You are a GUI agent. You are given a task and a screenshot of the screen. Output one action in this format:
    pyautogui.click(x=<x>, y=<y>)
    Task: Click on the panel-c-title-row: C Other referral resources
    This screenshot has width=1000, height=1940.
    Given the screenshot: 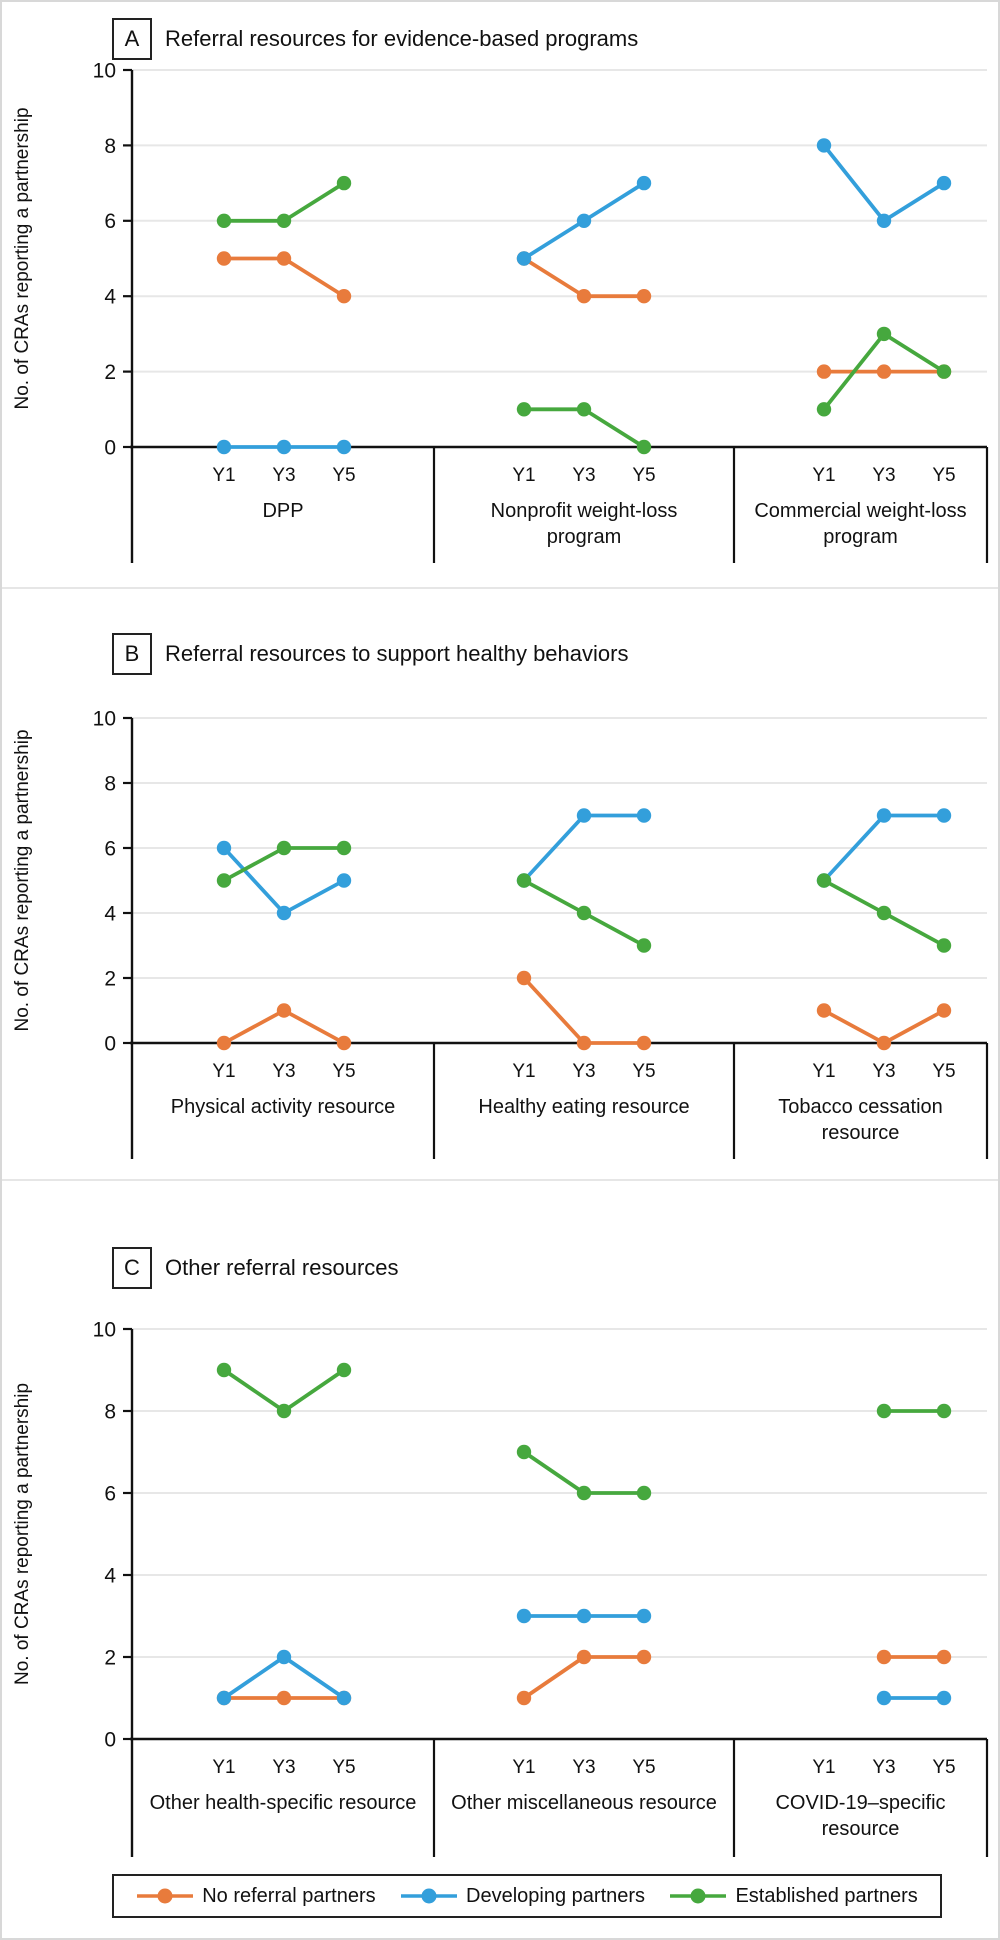 What is the action you would take?
    pyautogui.click(x=255, y=1268)
    